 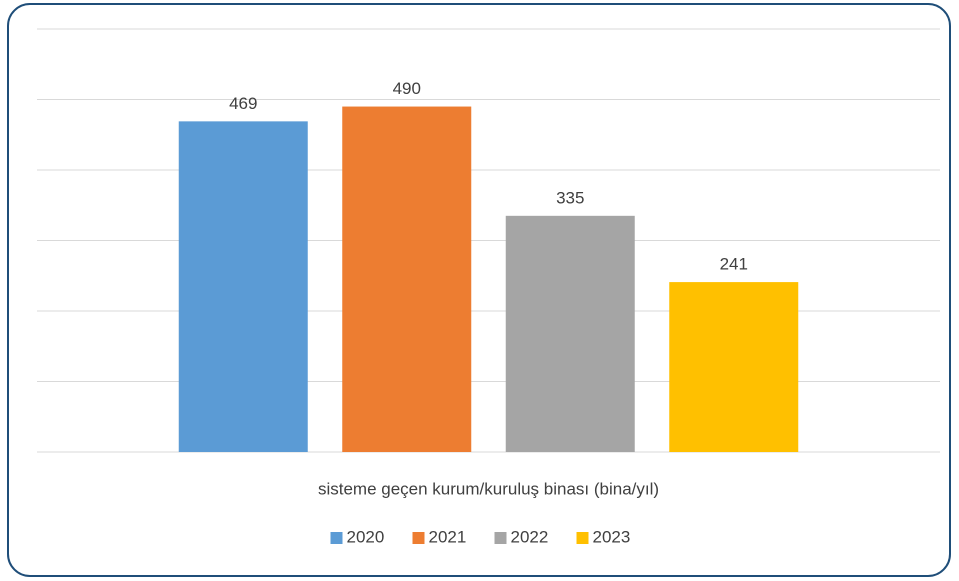 I want to click on data-label: 490, so click(x=407, y=88).